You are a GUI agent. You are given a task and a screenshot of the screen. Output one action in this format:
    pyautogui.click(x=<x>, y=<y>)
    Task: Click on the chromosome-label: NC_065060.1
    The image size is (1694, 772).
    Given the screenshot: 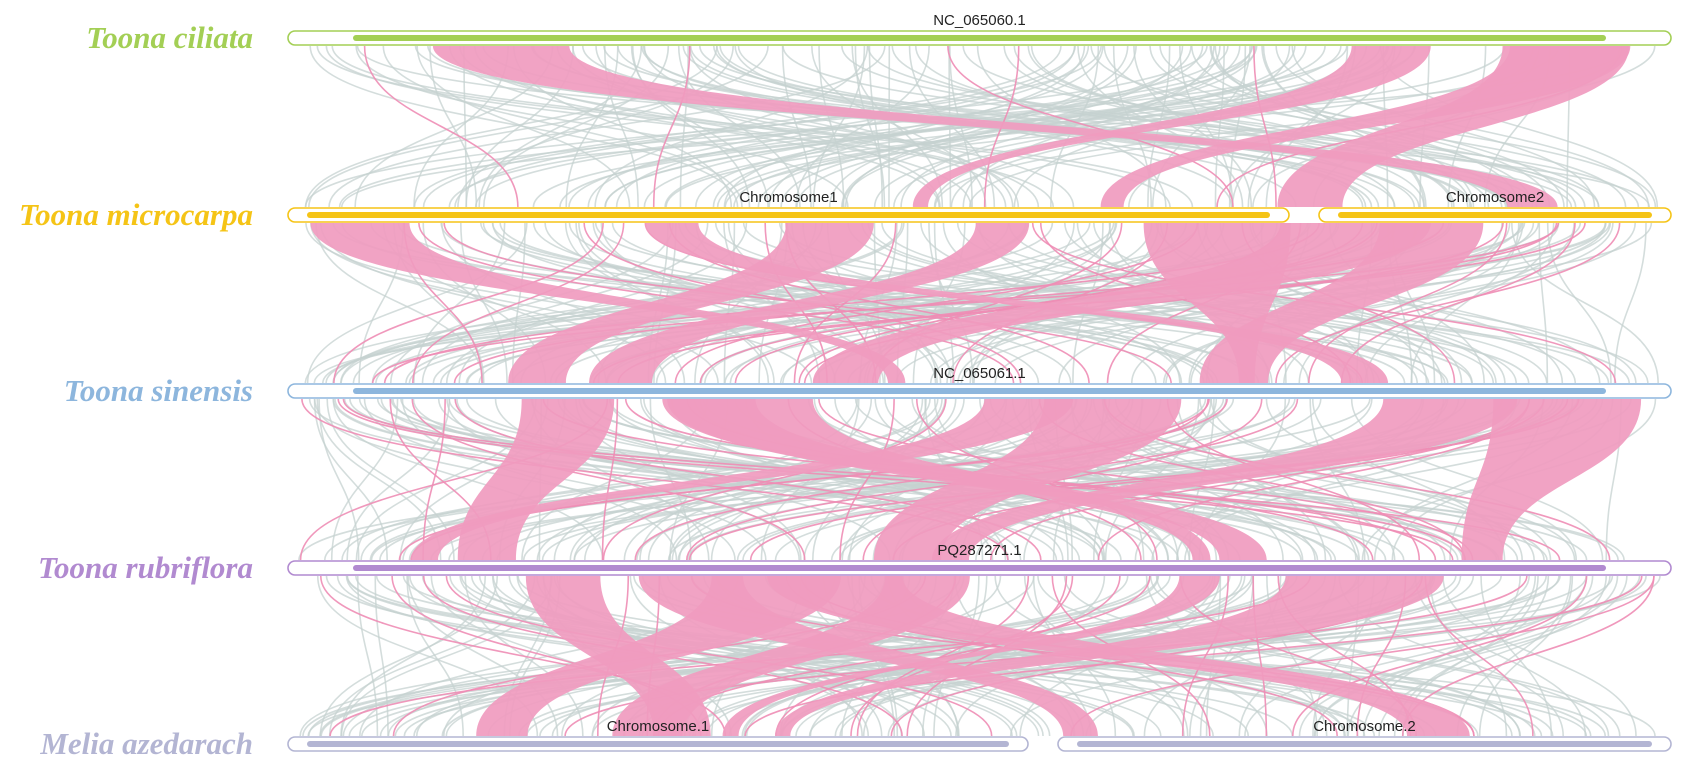 What is the action you would take?
    pyautogui.click(x=979, y=20)
    